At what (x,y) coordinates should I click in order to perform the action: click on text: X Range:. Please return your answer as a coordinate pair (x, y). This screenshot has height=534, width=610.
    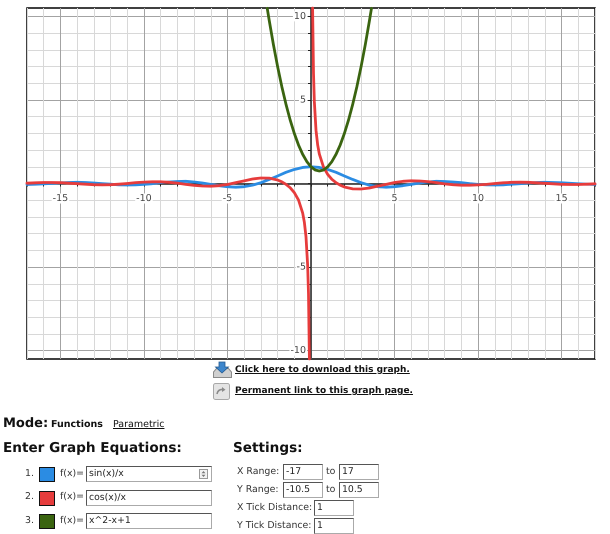
    Looking at the image, I should click on (258, 472).